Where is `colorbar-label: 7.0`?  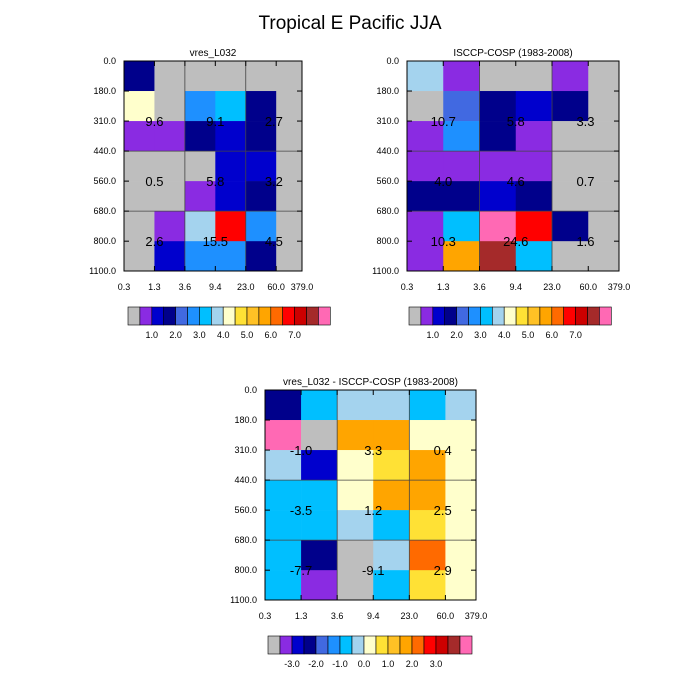 colorbar-label: 7.0 is located at coordinates (575, 335).